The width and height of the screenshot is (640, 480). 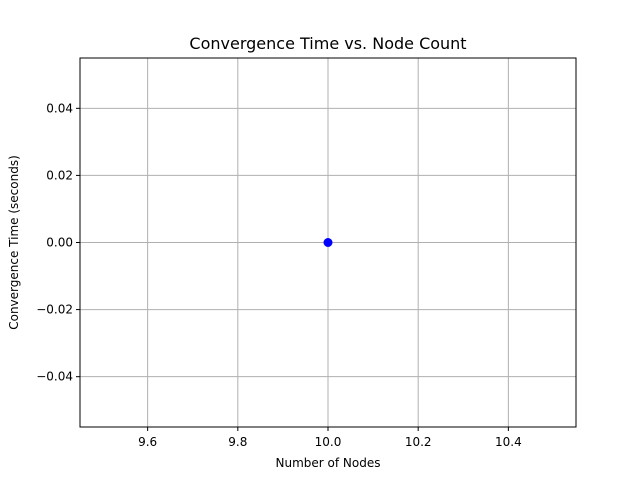 What do you see at coordinates (14, 242) in the screenshot?
I see `y-axis-title: Convergence Time (seconds)` at bounding box center [14, 242].